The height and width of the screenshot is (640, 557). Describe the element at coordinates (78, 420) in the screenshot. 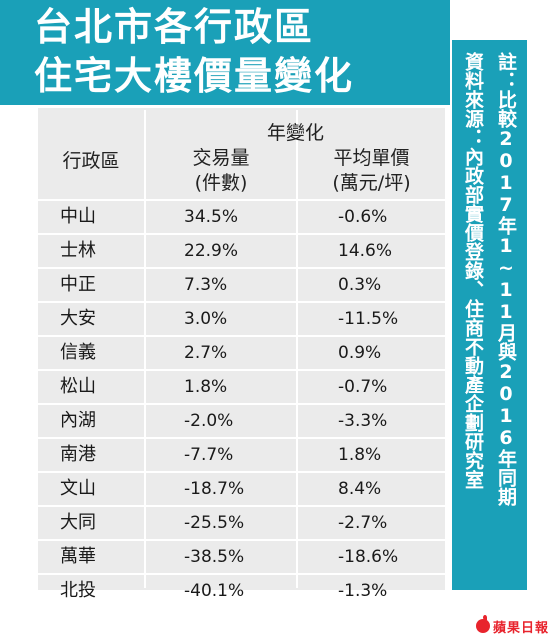

I see `district-cell: 內湖` at that location.